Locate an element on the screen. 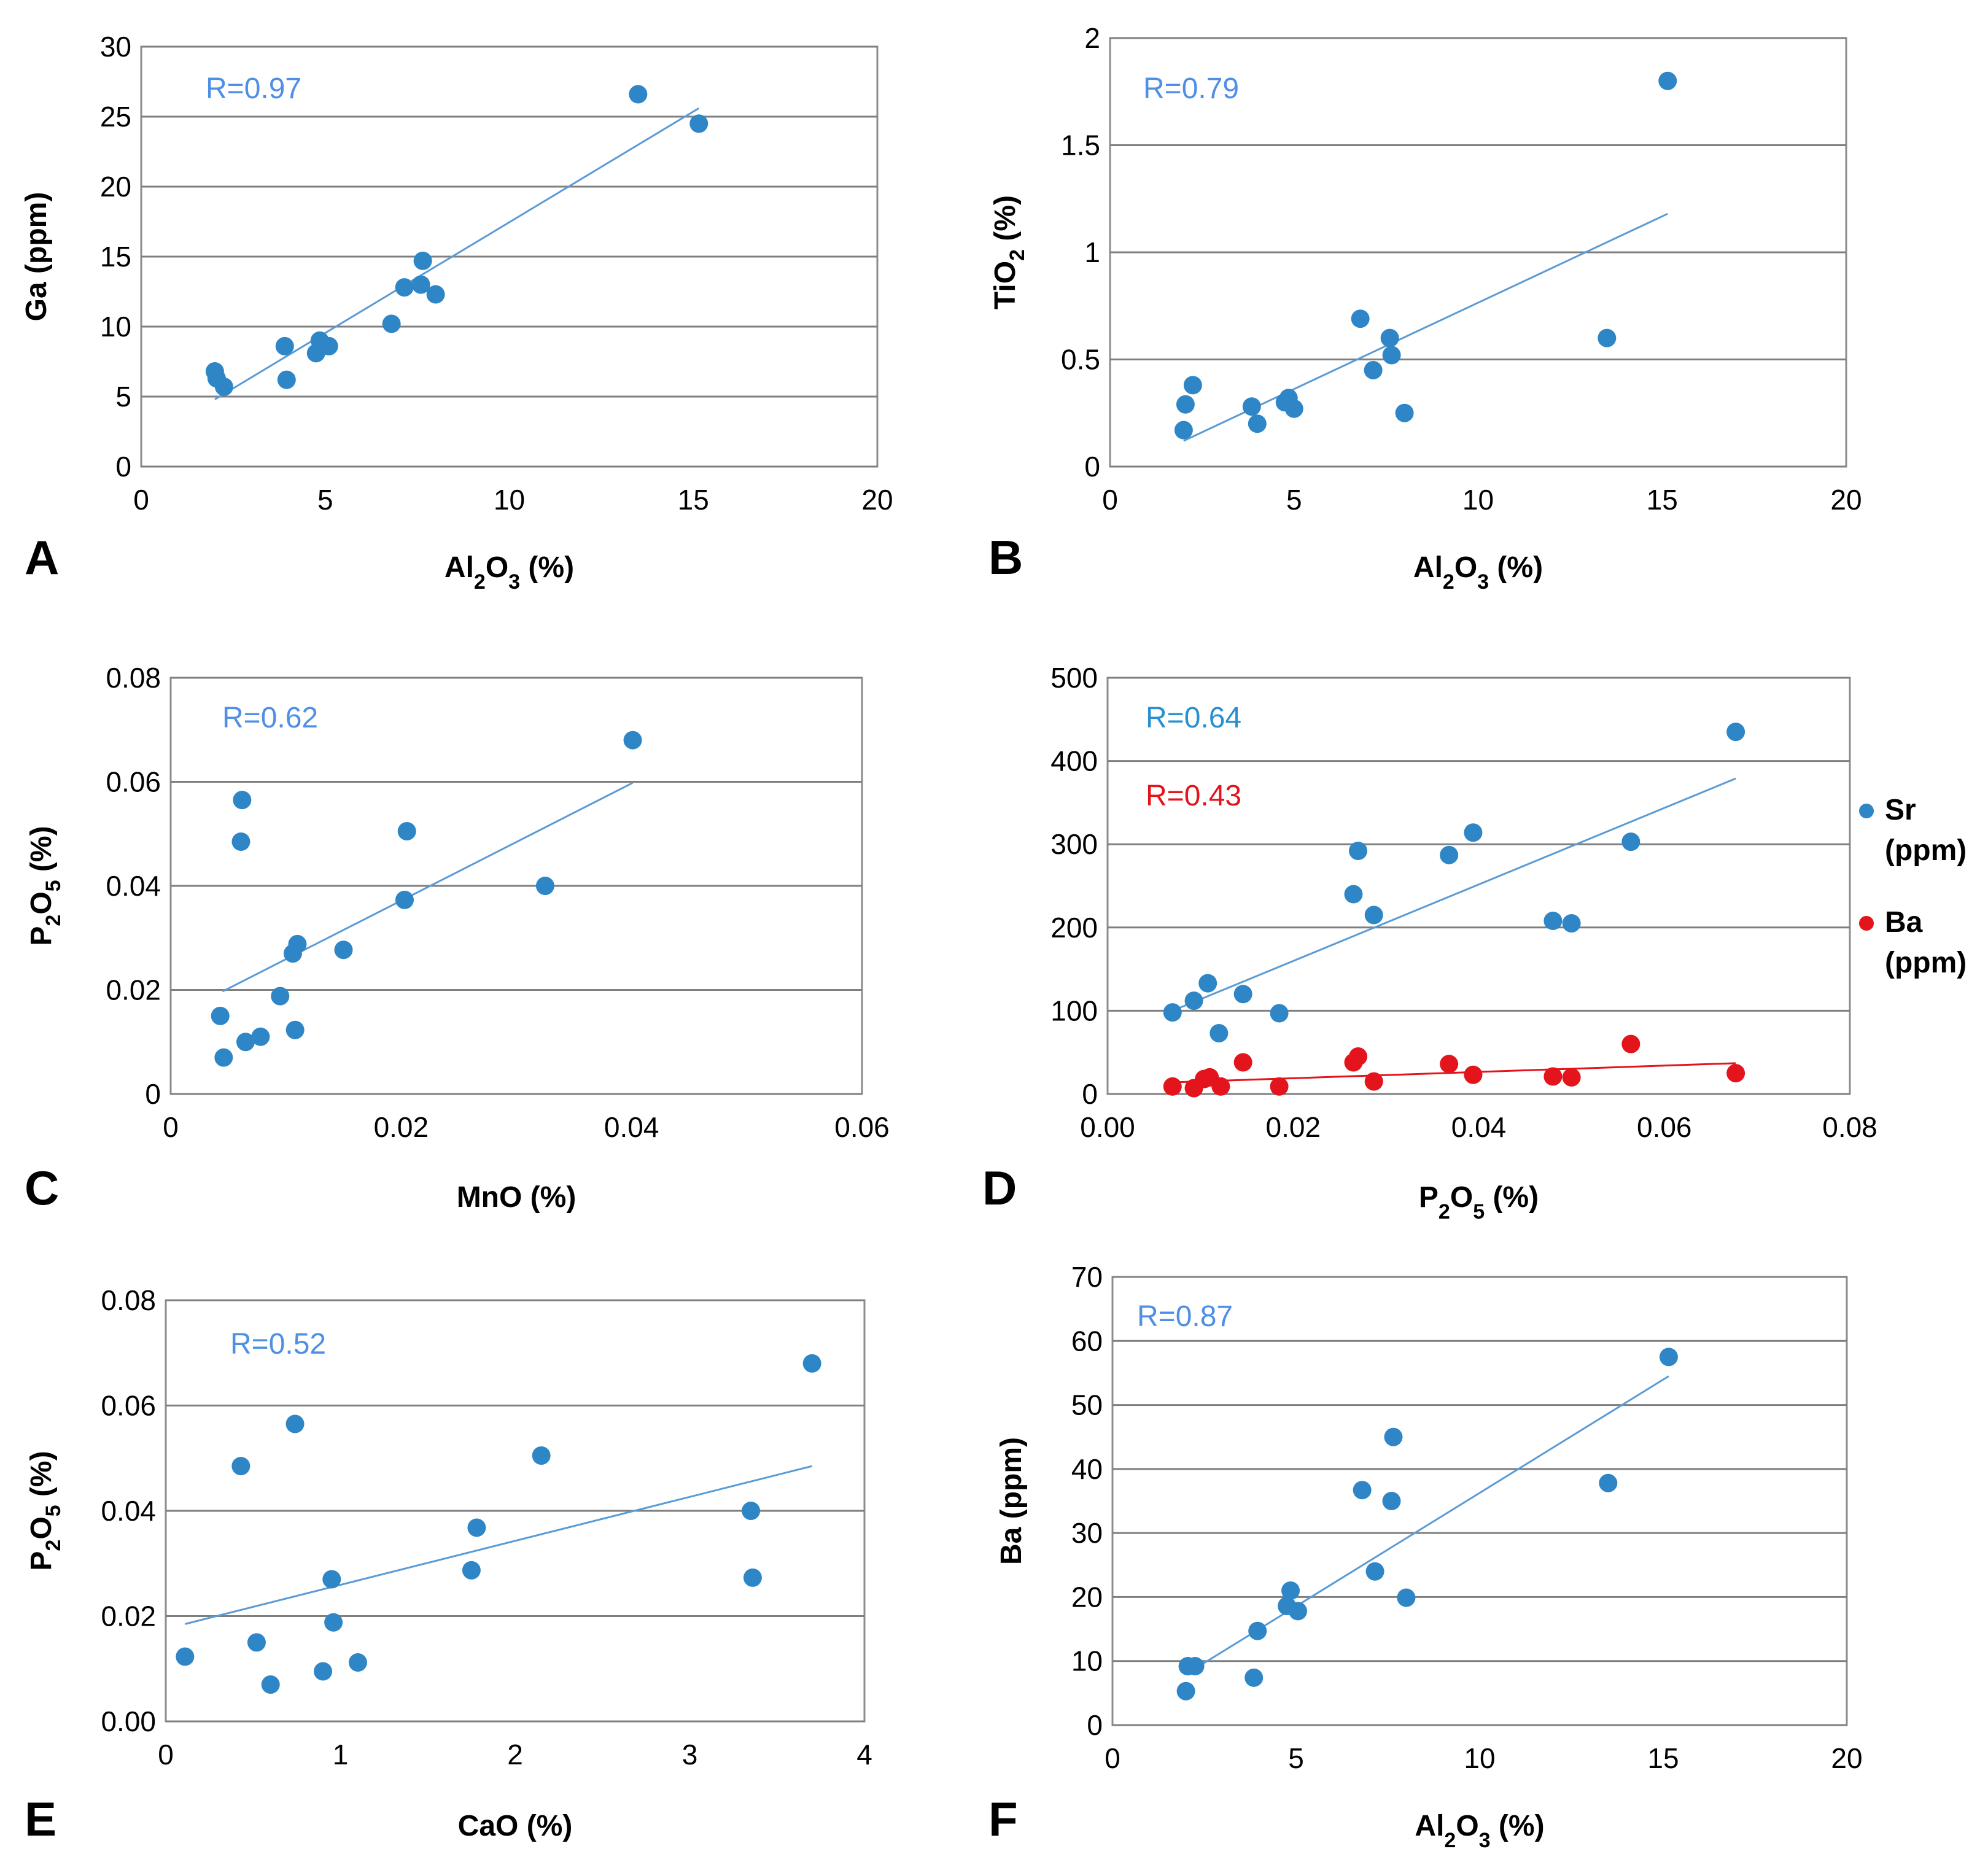 Image resolution: width=1988 pixels, height=1854 pixels. y-tick-label: 2 is located at coordinates (1092, 38).